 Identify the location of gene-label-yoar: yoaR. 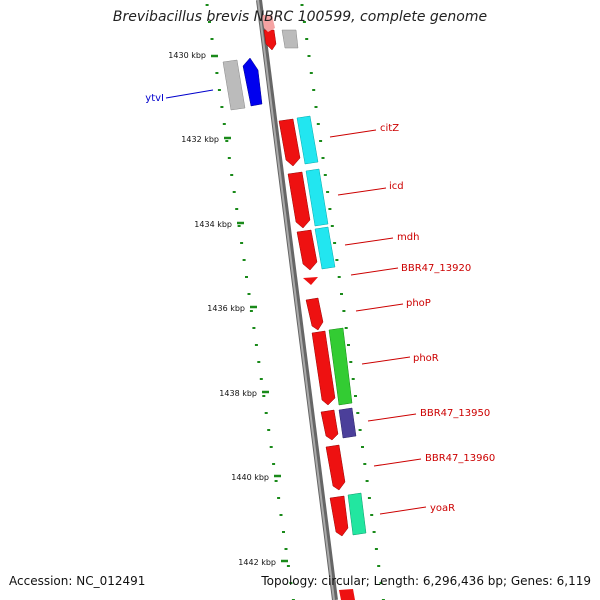
(442, 508).